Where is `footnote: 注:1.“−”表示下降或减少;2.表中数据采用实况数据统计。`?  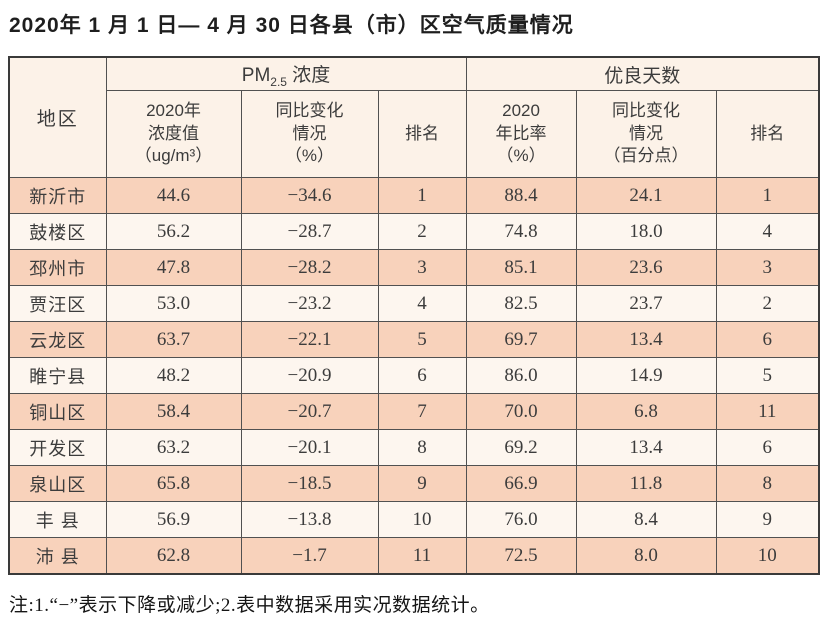 footnote: 注:1.“−”表示下降或减少;2.表中数据采用实况数据统计。 is located at coordinates (249, 605).